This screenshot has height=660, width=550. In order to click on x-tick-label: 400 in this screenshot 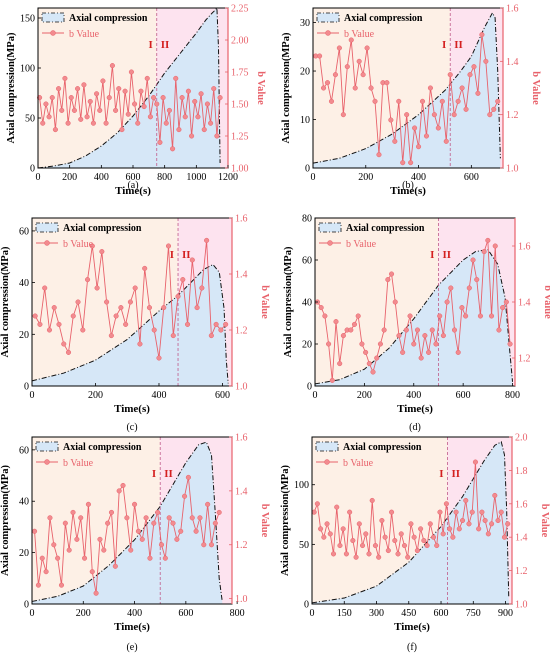, I will do `click(413, 395)`.